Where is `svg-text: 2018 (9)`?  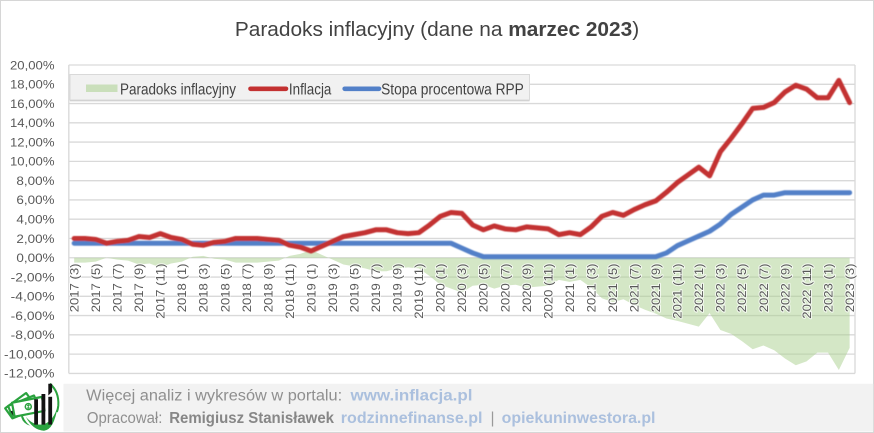 svg-text: 2018 (9) is located at coordinates (268, 287).